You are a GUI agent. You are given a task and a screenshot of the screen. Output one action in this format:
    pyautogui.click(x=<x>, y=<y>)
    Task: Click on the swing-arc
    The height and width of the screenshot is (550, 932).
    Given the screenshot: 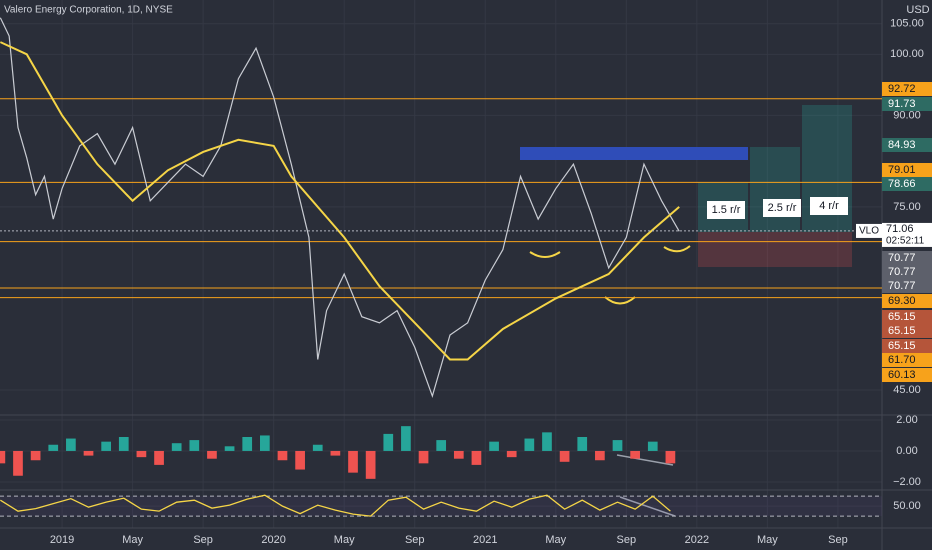 What is the action you would take?
    pyautogui.click(x=610, y=275)
    